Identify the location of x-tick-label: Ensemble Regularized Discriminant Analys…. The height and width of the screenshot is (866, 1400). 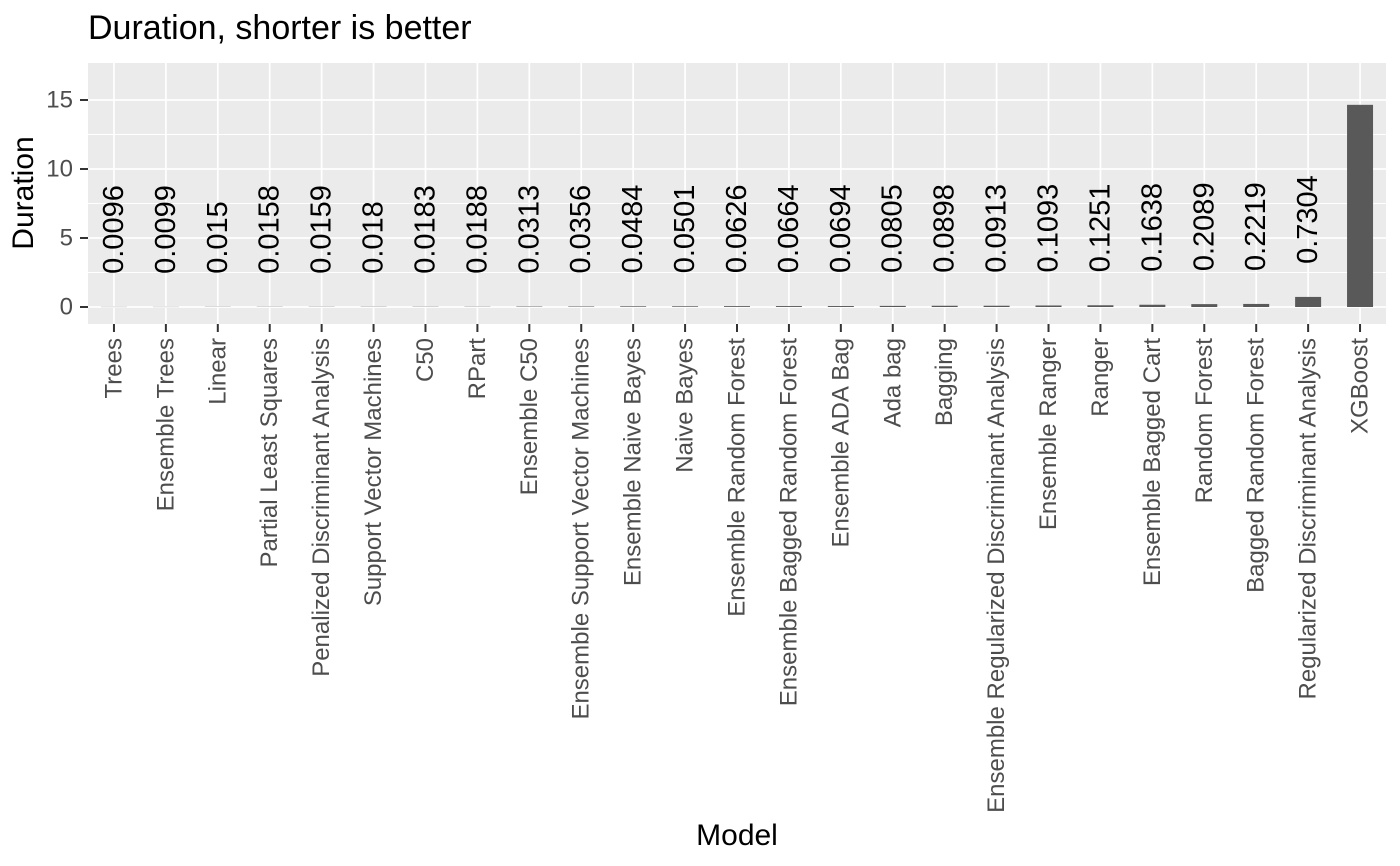
(996, 575).